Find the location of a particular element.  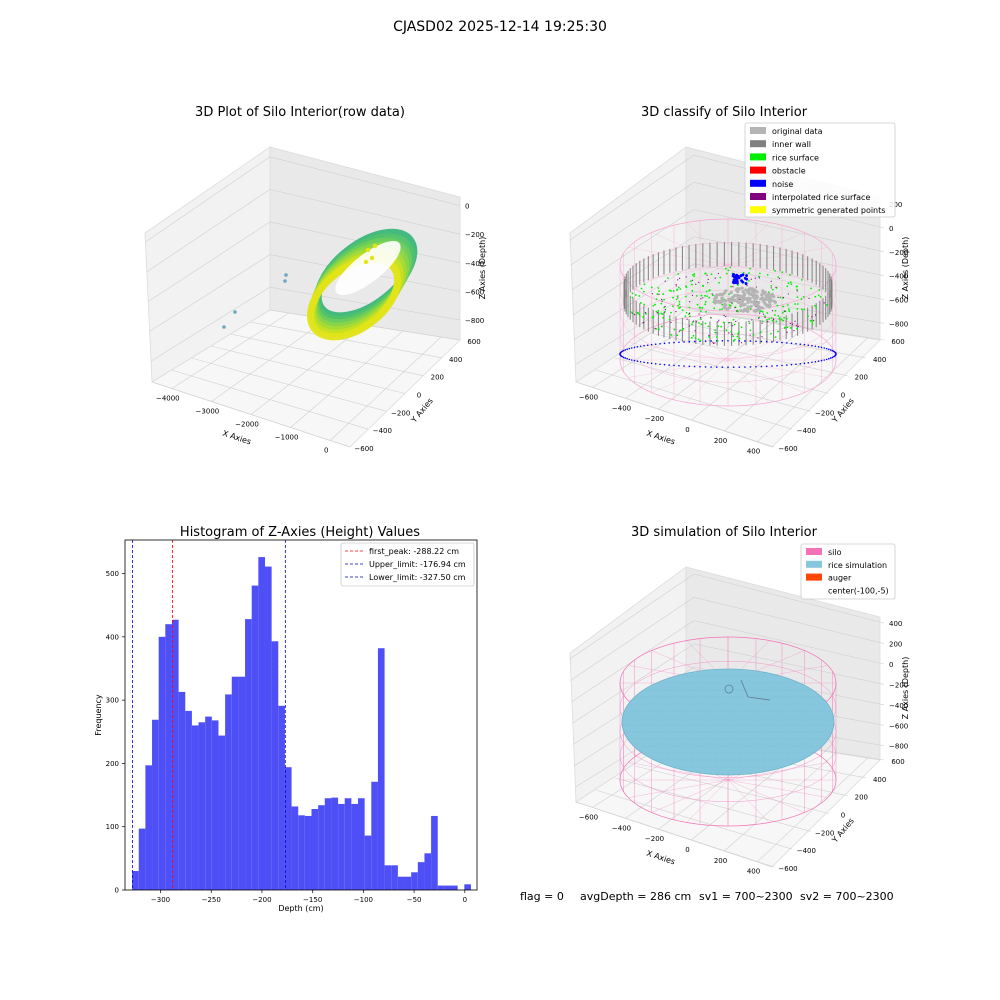

footer-avg-depth: avgDepth = 286 cm is located at coordinates (635, 896).